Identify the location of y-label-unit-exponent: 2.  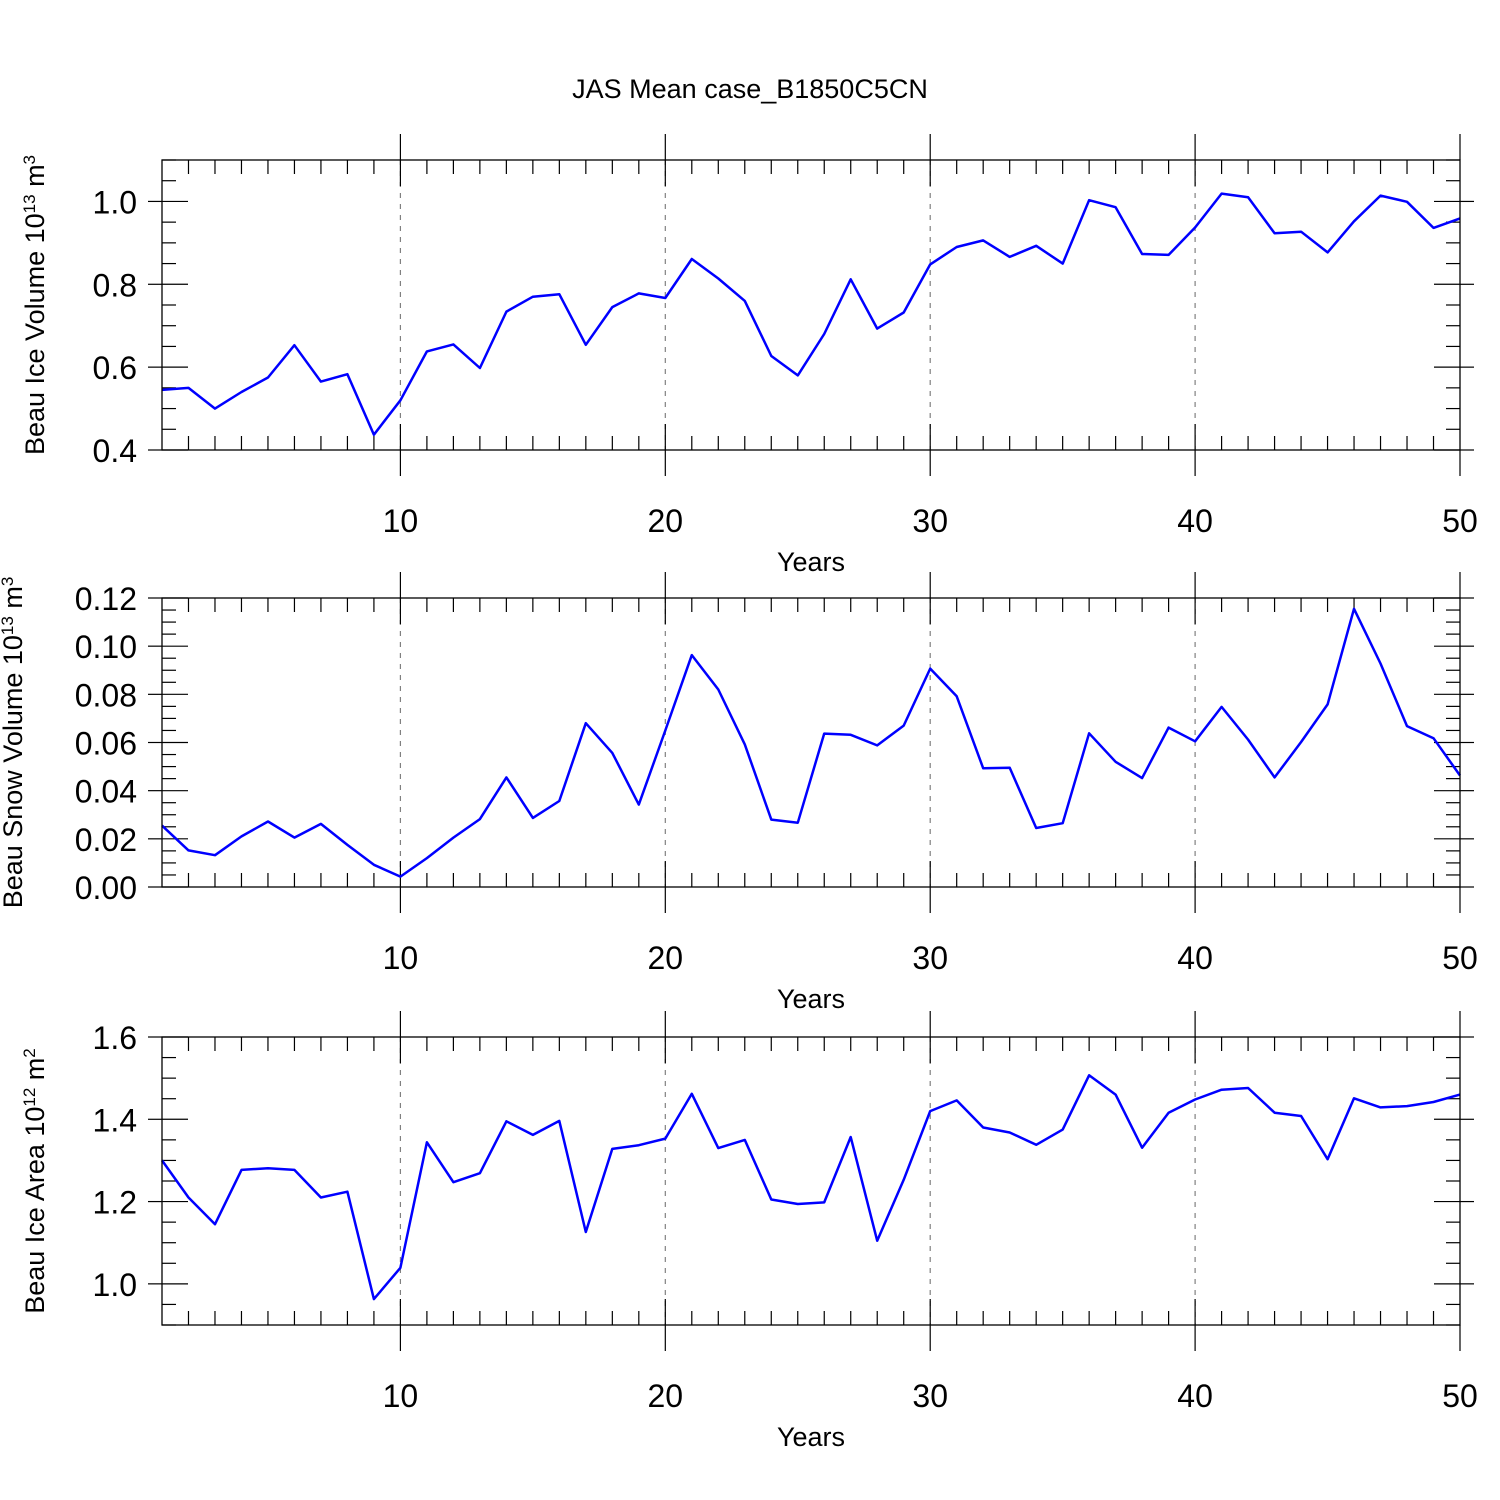
(29, 1052).